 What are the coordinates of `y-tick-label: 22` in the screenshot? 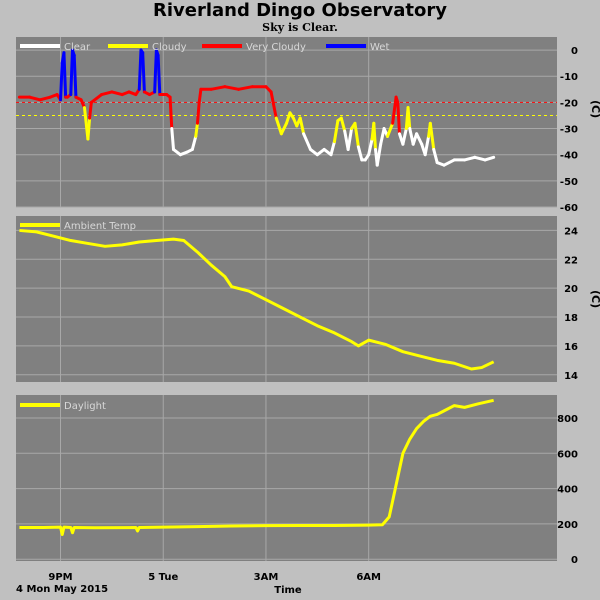 It's located at (571, 260).